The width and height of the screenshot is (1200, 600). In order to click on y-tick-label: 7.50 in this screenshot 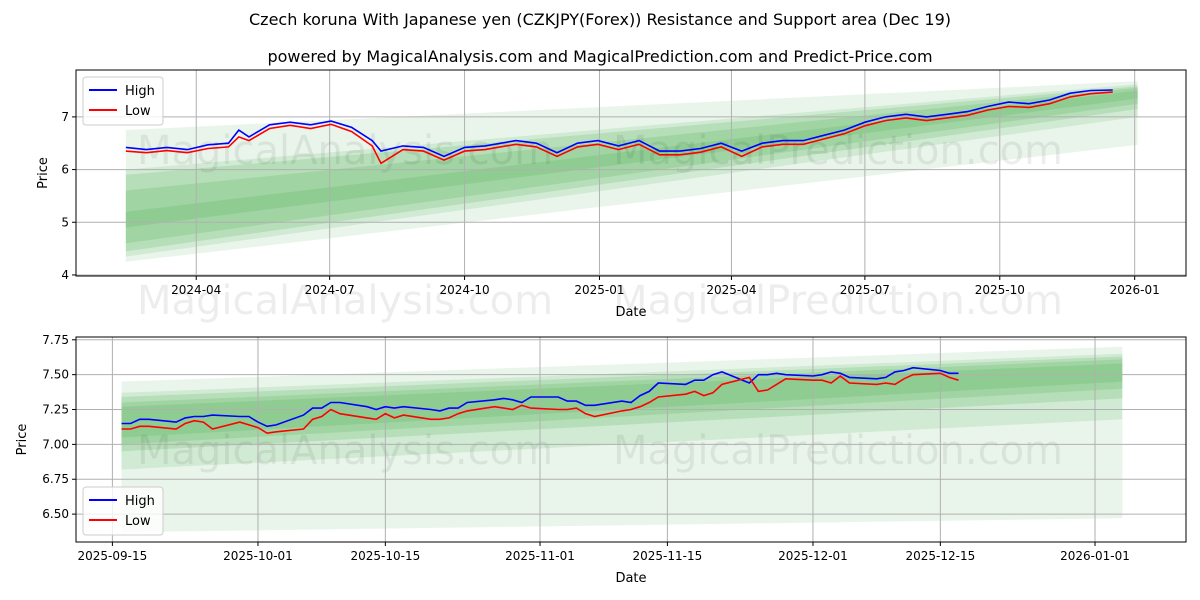, I will do `click(55, 375)`.